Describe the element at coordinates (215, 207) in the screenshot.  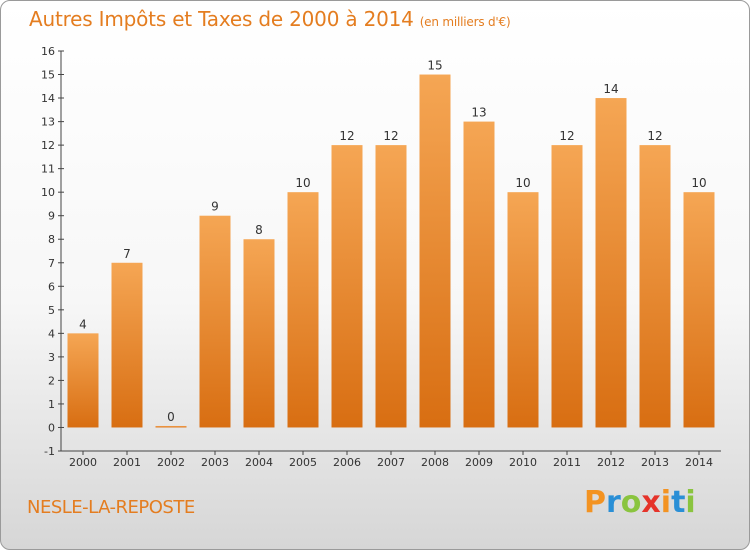
I see `data-label: 9` at that location.